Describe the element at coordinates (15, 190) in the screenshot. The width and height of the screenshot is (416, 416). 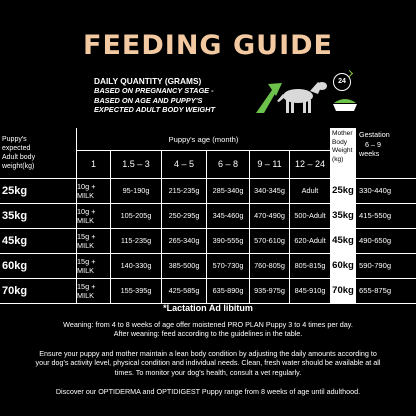
I see `row-weight: 25kg` at that location.